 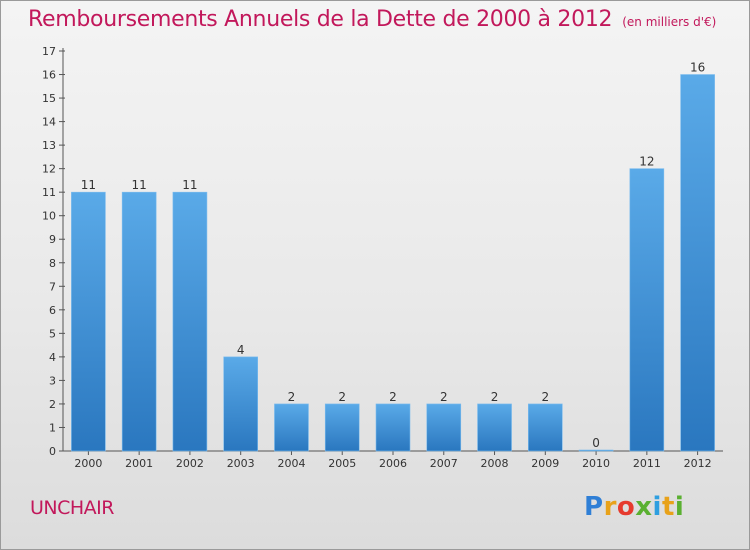 I want to click on y-tick-label: 9, so click(x=52, y=239).